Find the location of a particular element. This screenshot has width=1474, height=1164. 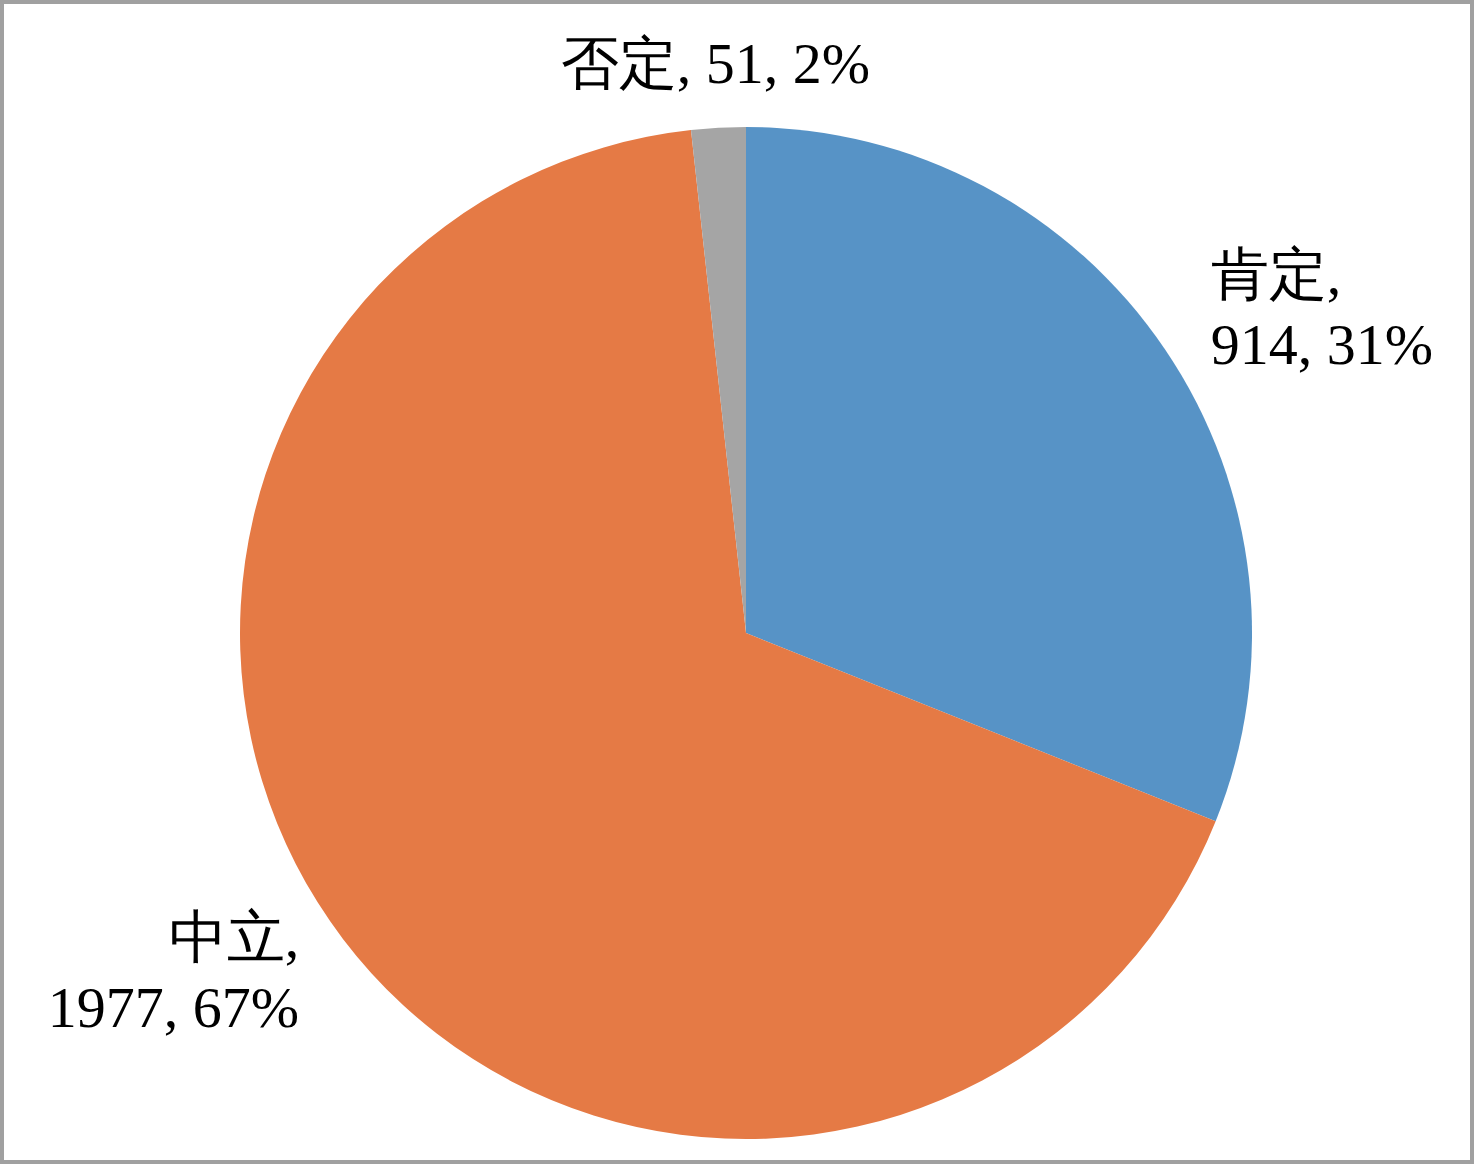

slice-label: 中立, 1977, 67% is located at coordinates (173, 973).